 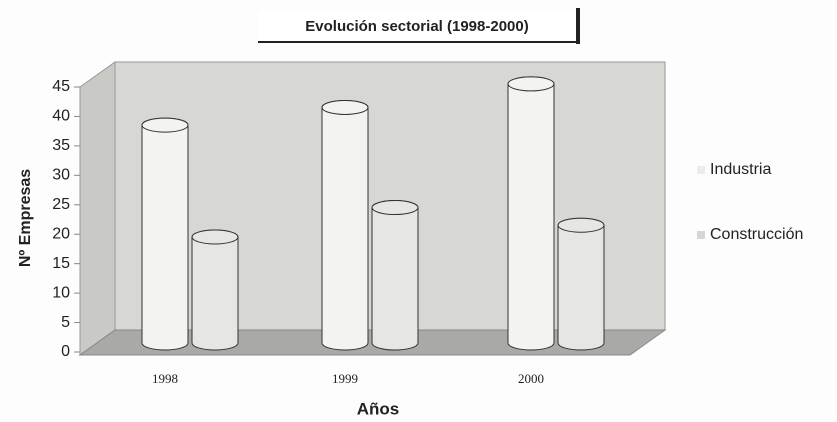 What do you see at coordinates (25, 218) in the screenshot?
I see `y-axis-label: Nº Empresas` at bounding box center [25, 218].